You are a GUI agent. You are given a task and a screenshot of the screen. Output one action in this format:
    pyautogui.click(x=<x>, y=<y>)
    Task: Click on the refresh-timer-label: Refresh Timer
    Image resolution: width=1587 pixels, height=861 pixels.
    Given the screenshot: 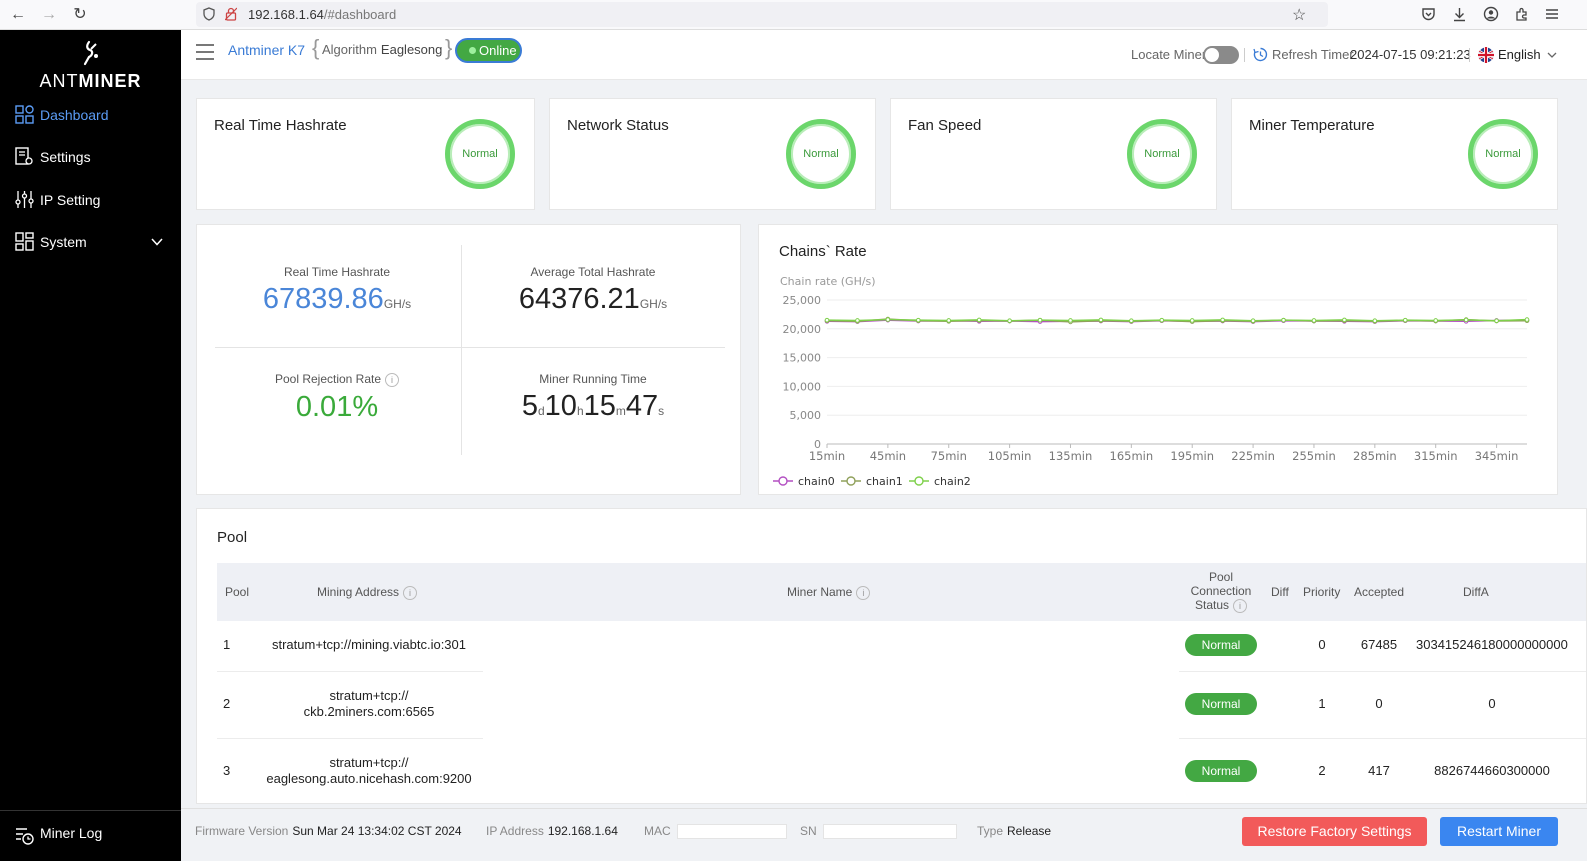 What is the action you would take?
    pyautogui.click(x=1313, y=54)
    